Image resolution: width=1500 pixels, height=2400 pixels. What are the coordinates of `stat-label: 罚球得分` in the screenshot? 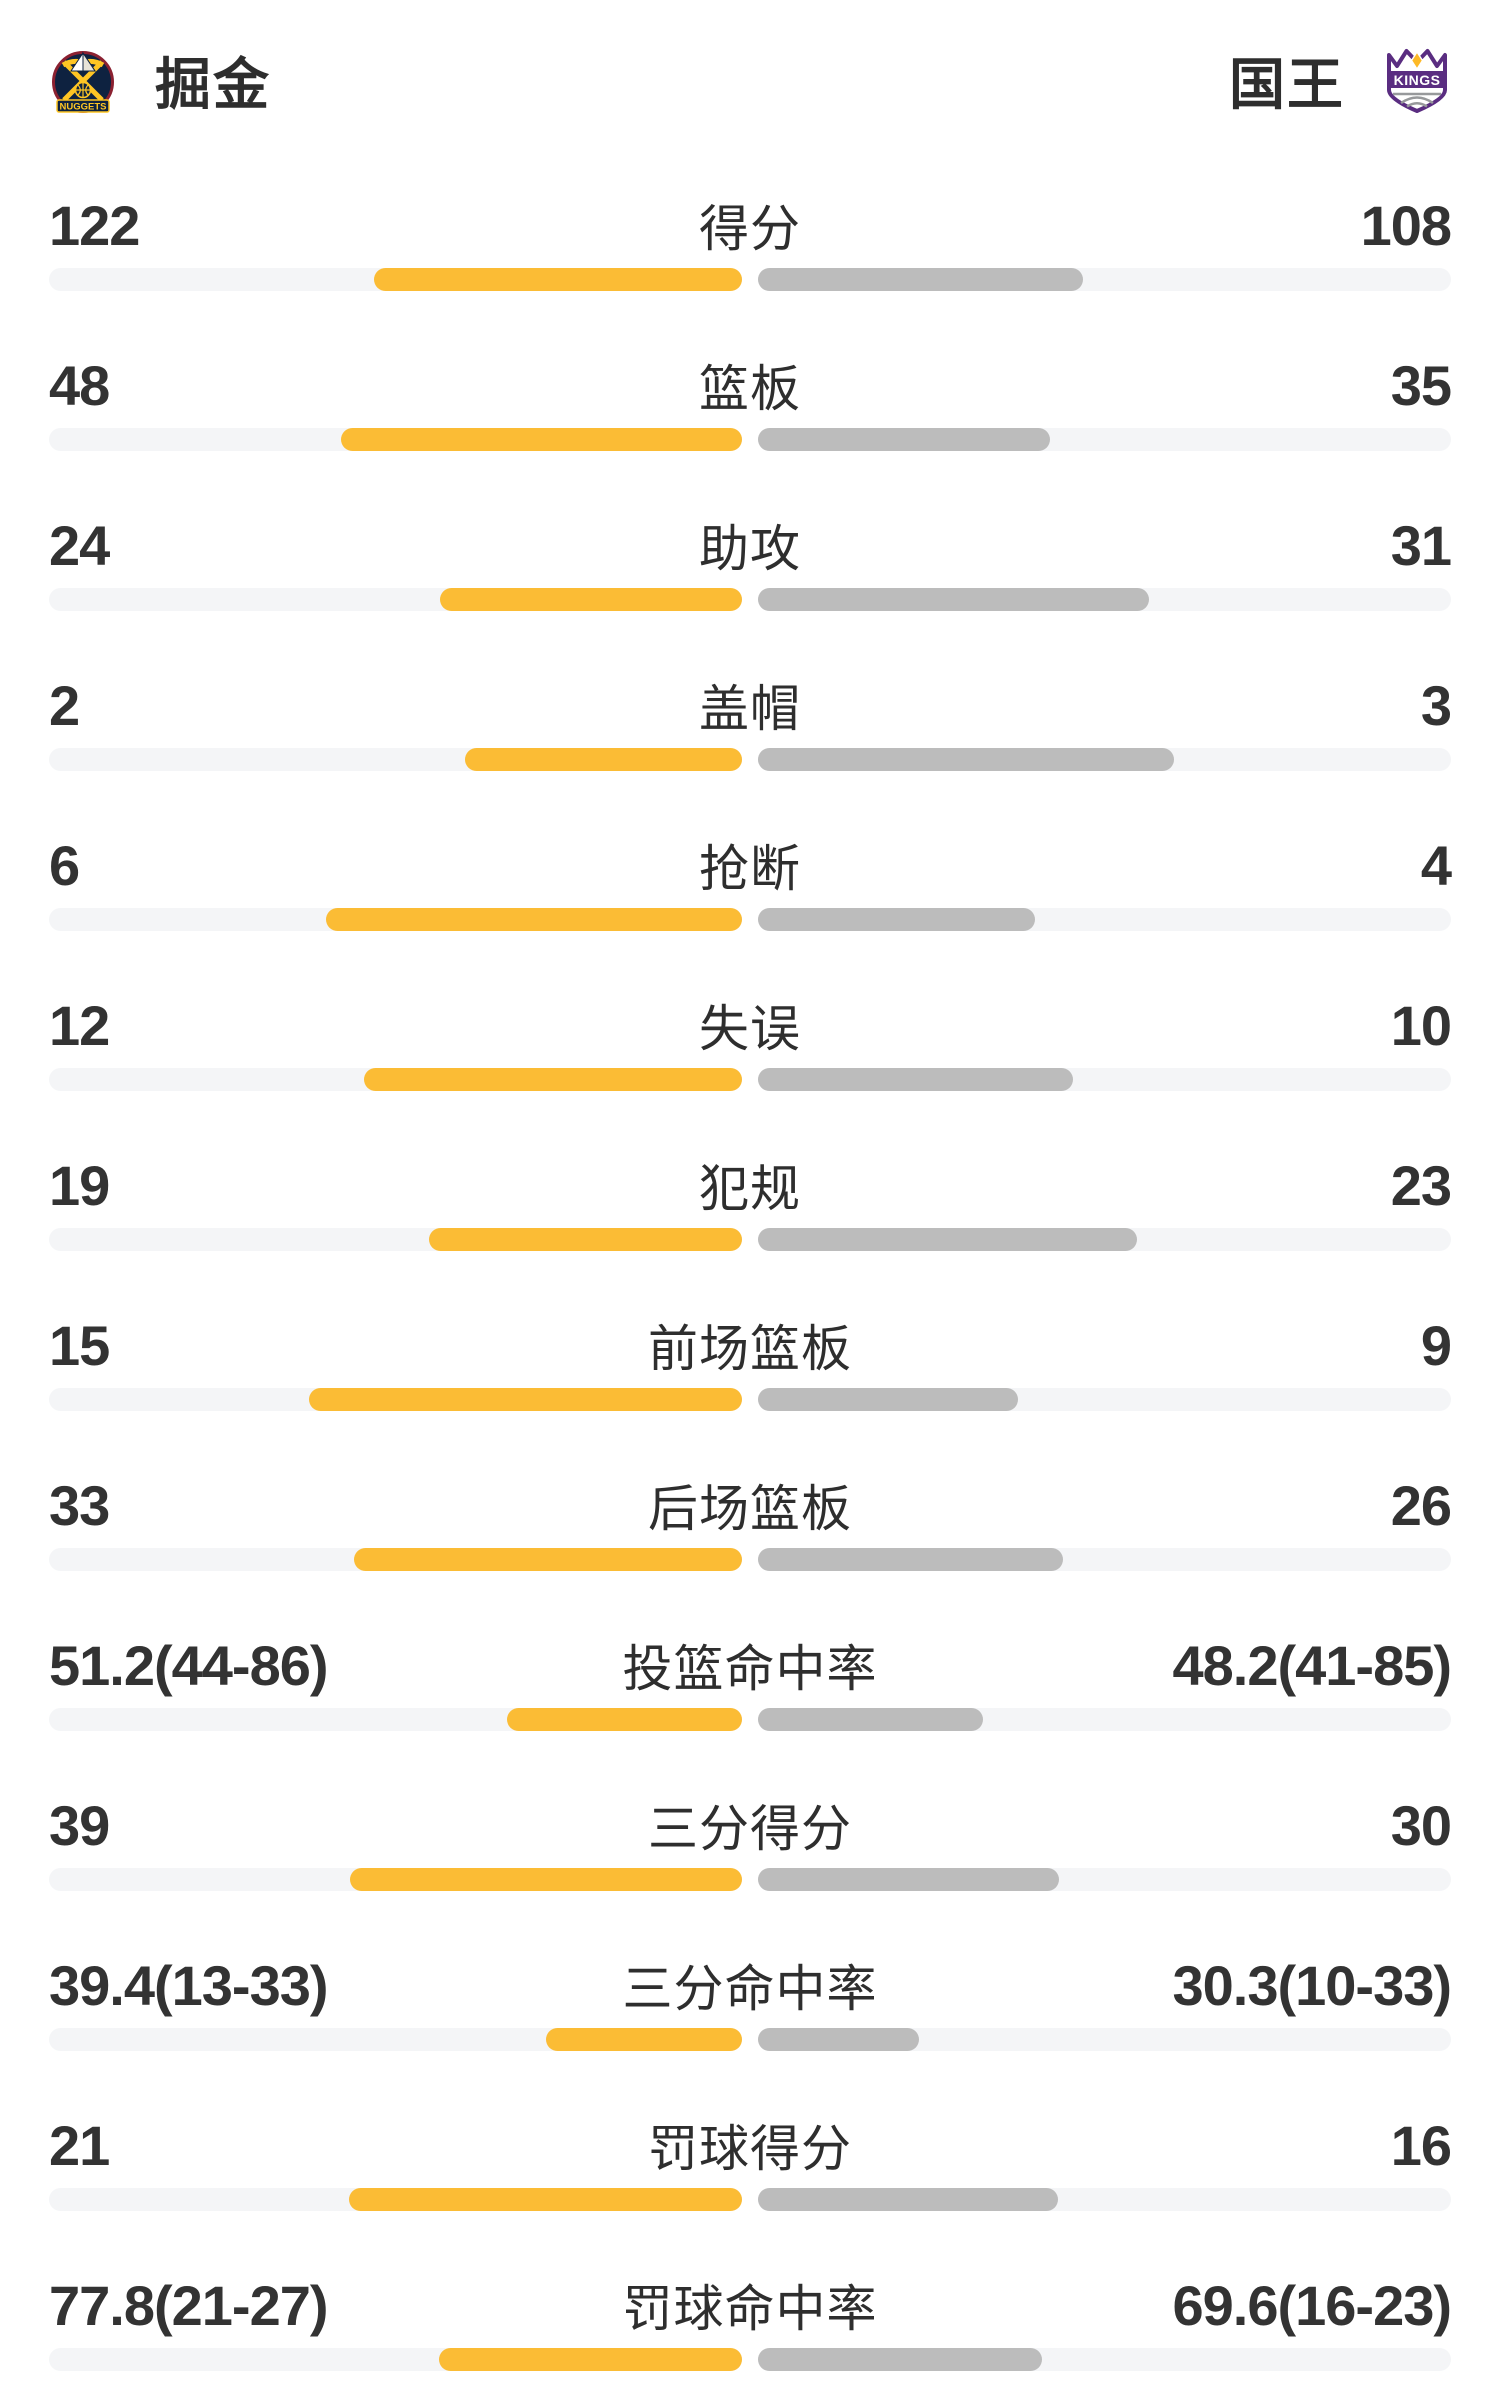 It's located at (750, 2149).